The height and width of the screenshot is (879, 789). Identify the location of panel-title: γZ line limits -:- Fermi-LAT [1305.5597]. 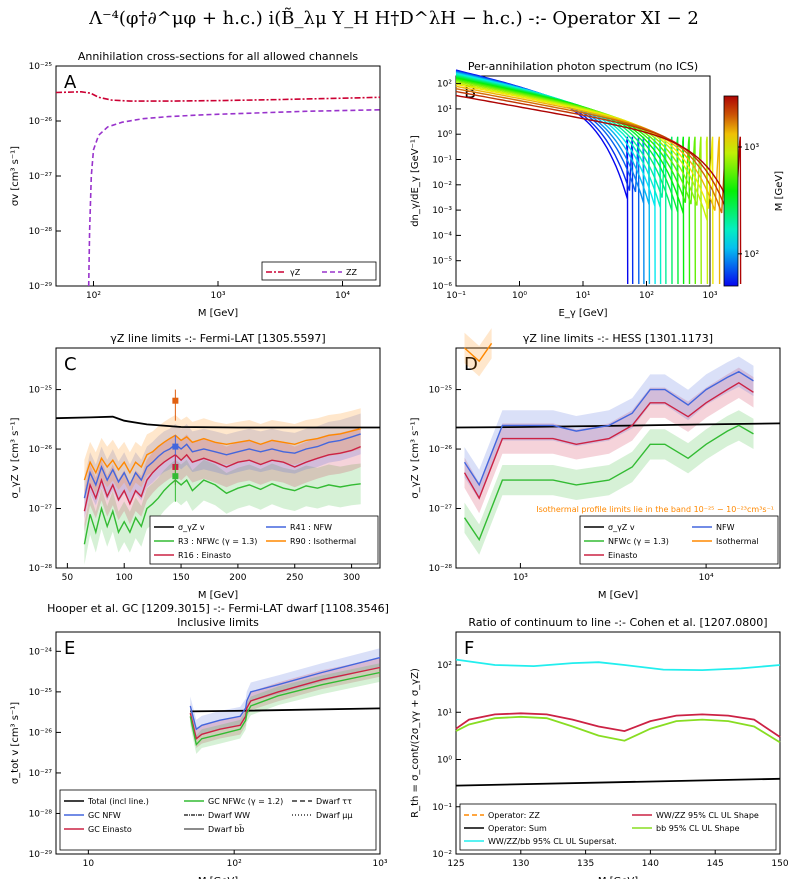
(217, 338).